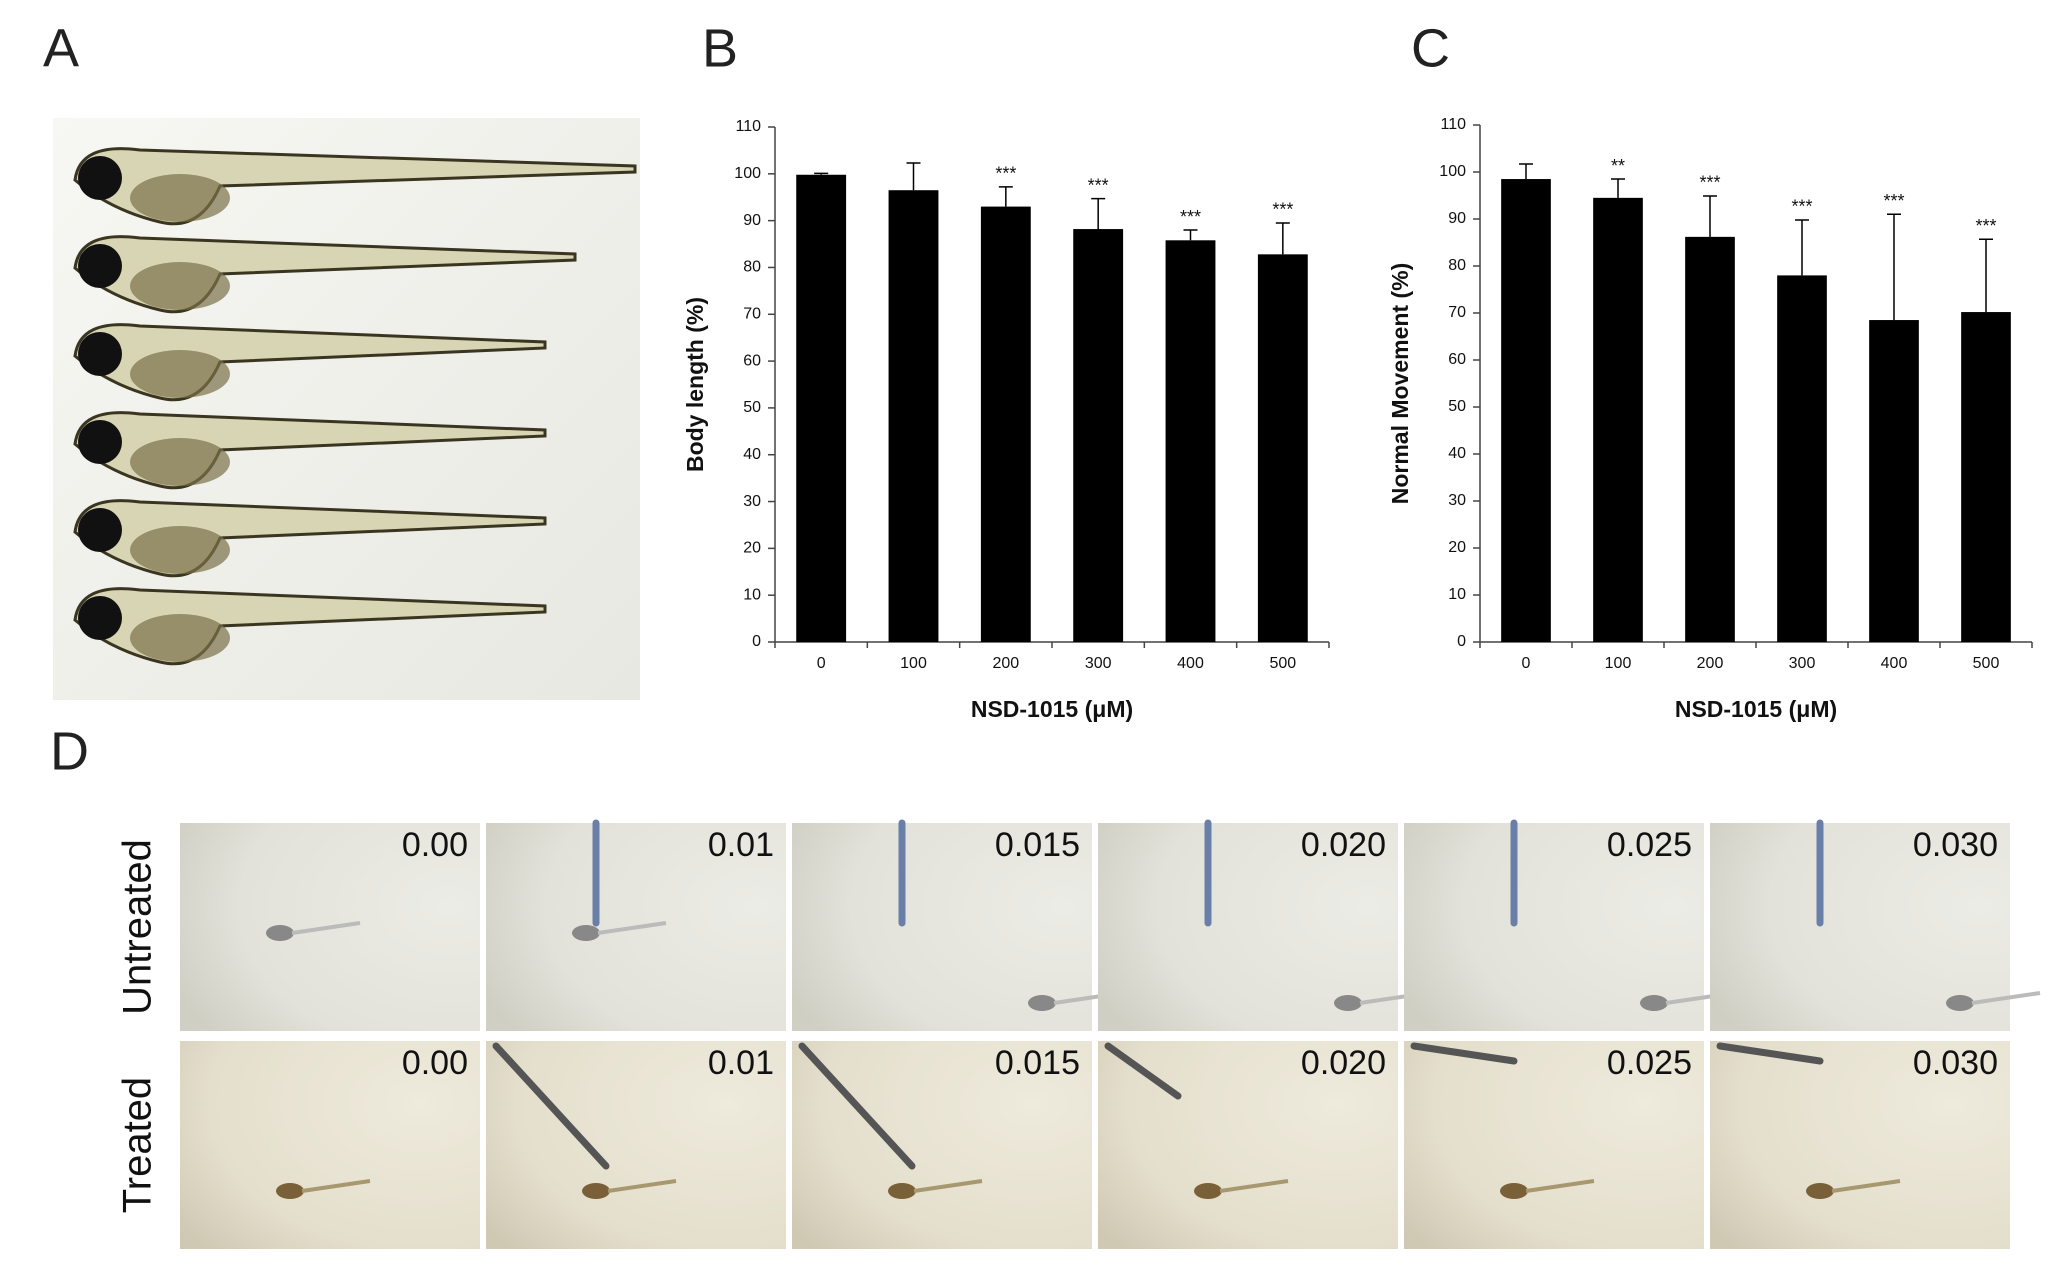  I want to click on larvae, so click(355, 406).